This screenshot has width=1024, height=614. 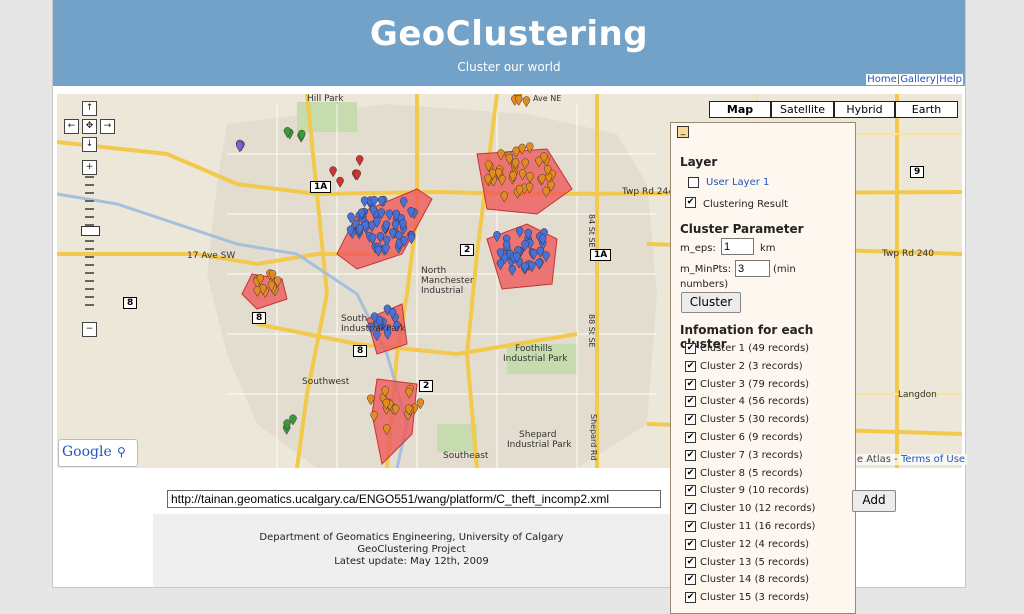 I want to click on pan-down-button: ↓, so click(x=89, y=144).